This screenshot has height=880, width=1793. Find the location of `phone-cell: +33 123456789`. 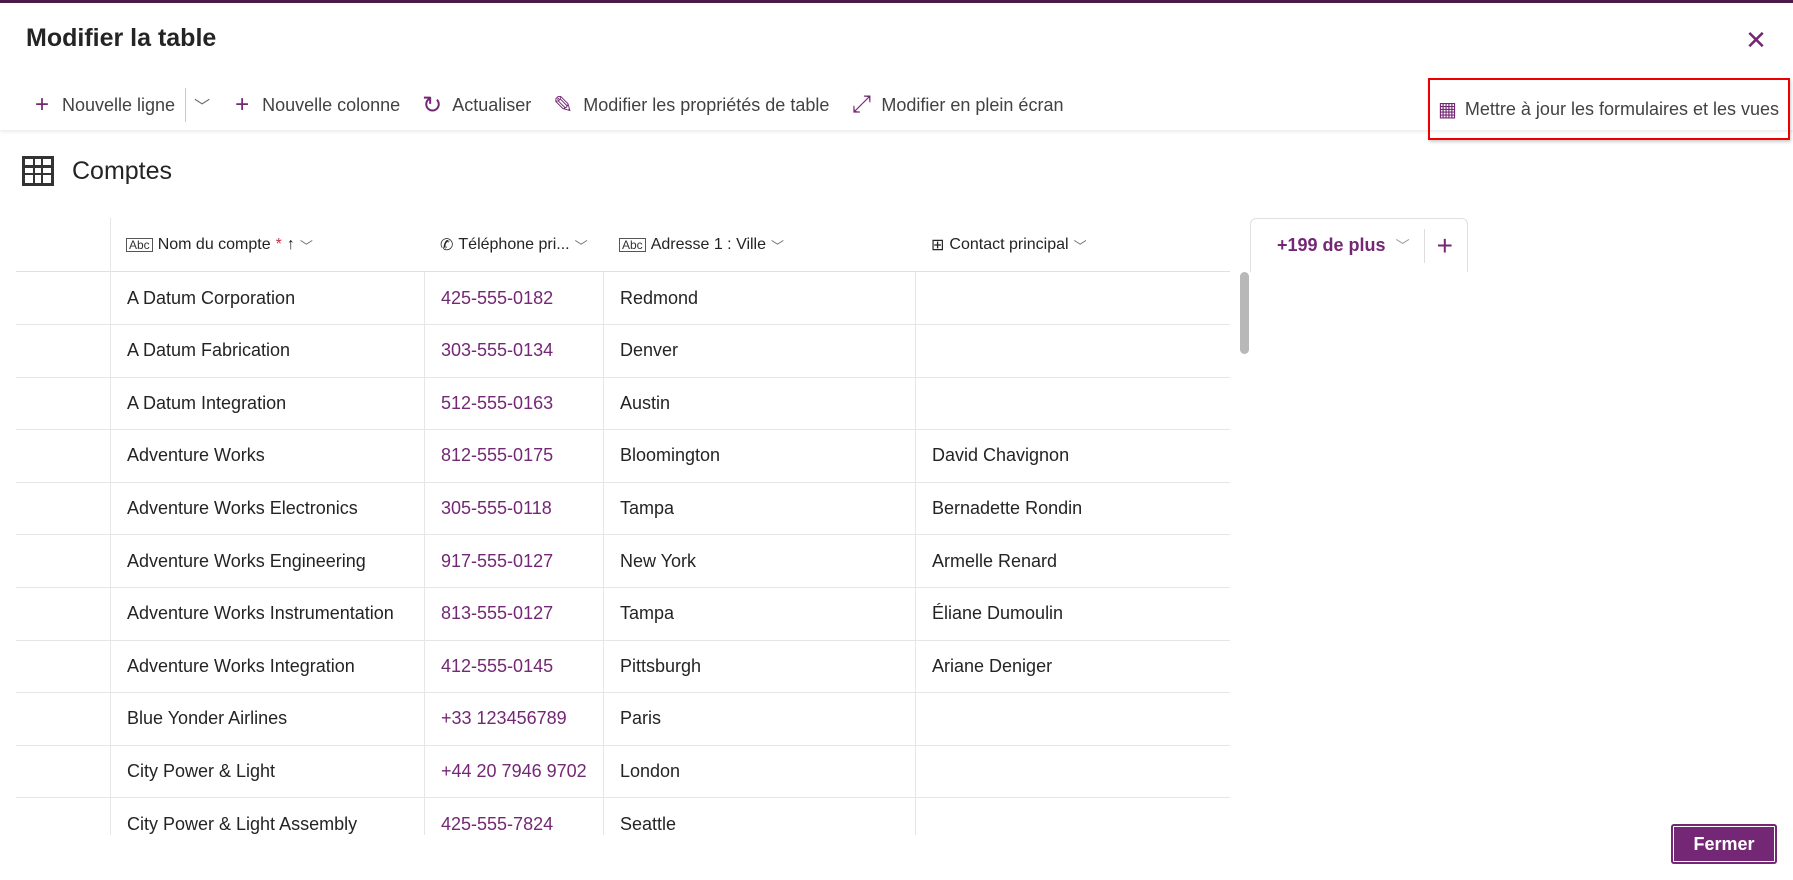

phone-cell: +33 123456789 is located at coordinates (513, 718).